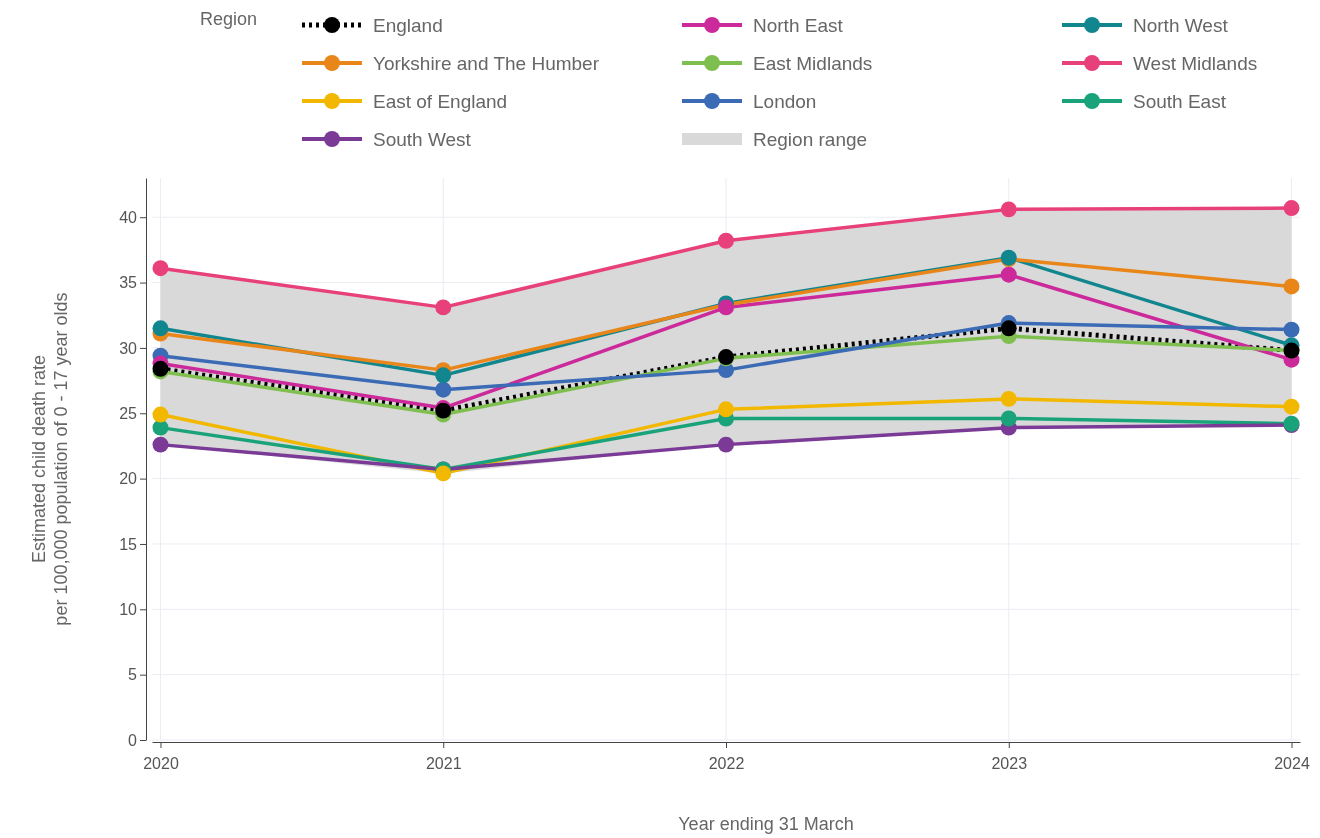 The width and height of the screenshot is (1320, 838). What do you see at coordinates (50, 459) in the screenshot?
I see `y-axis-title: Estimated child death rate per 100,000 population of 0 - 17 year olds` at bounding box center [50, 459].